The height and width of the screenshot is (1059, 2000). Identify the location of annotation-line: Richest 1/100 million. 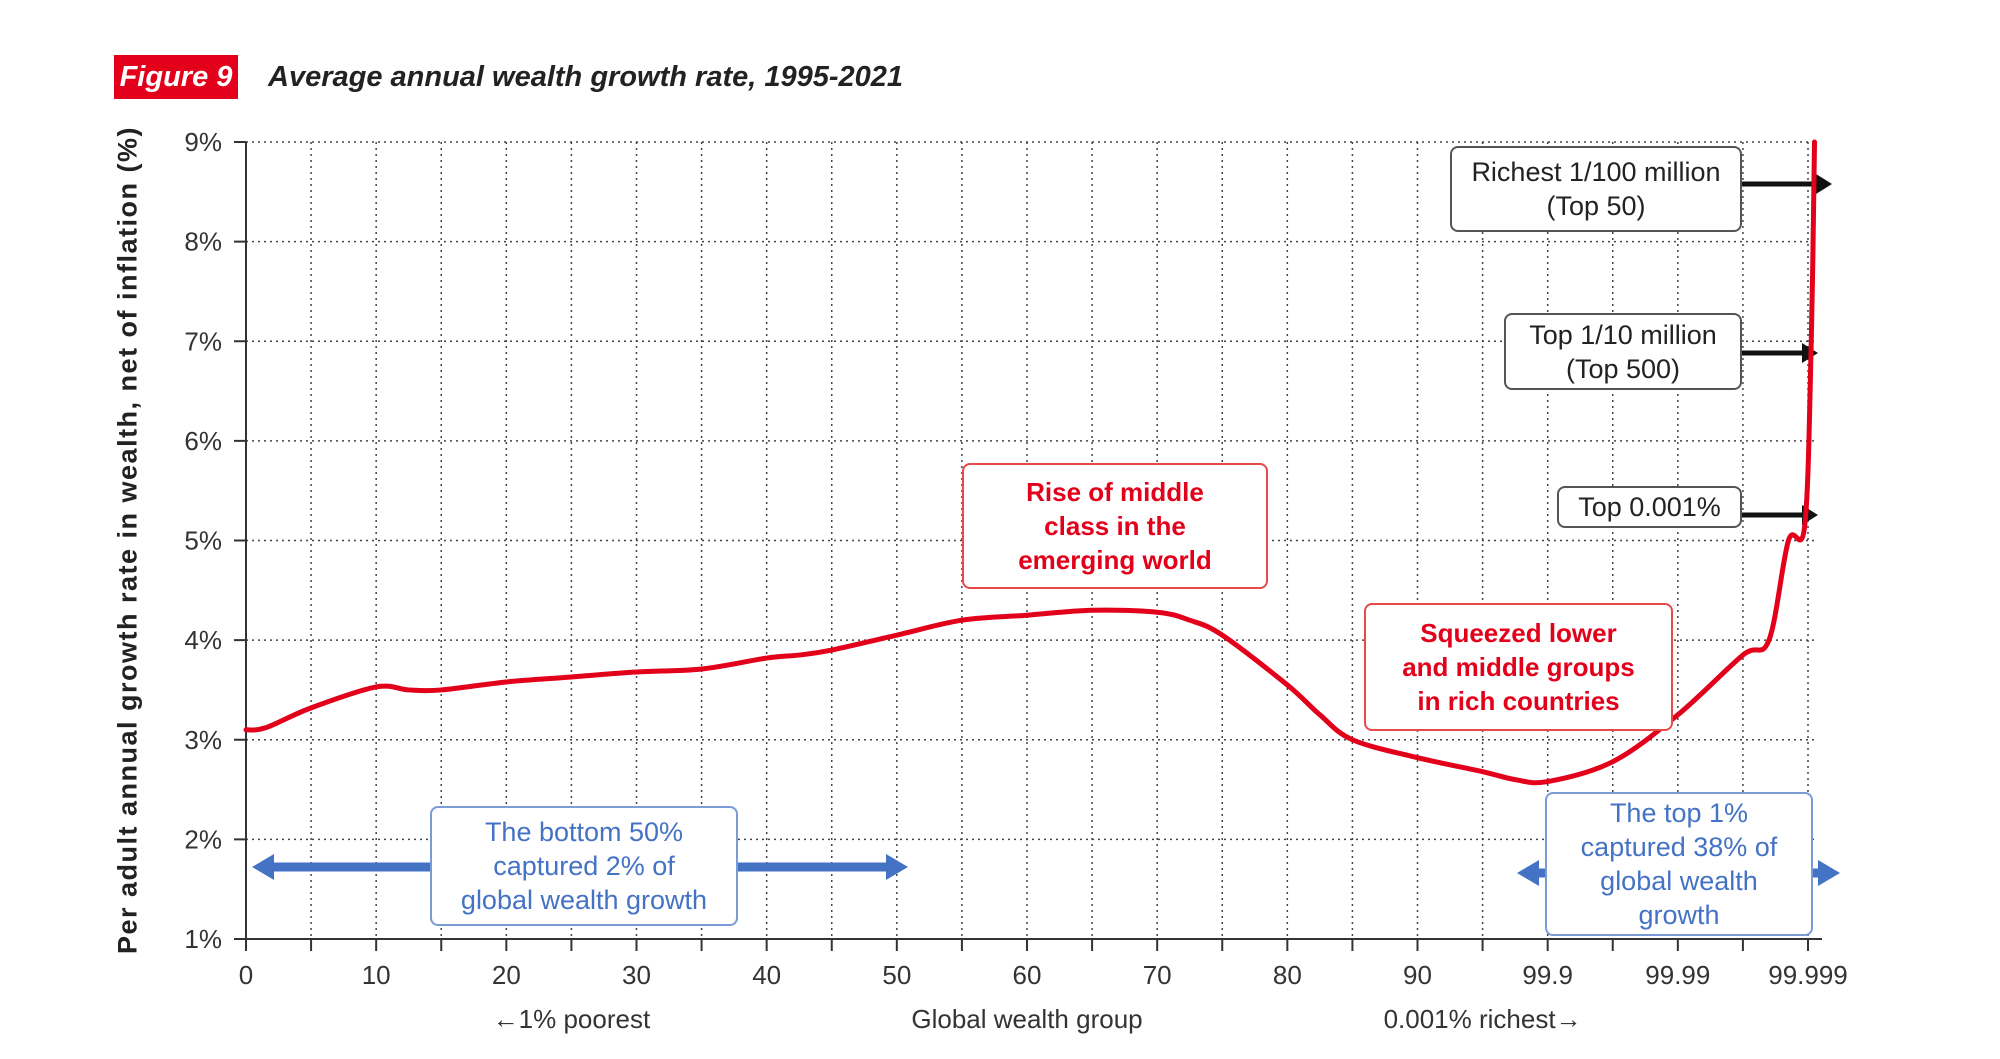
(1596, 172).